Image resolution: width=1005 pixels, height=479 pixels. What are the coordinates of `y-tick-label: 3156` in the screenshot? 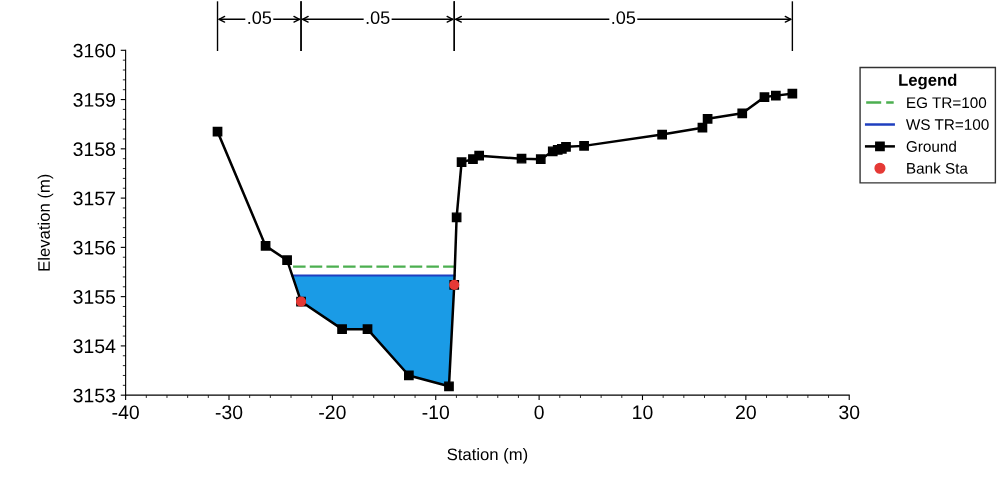 It's located at (94, 247).